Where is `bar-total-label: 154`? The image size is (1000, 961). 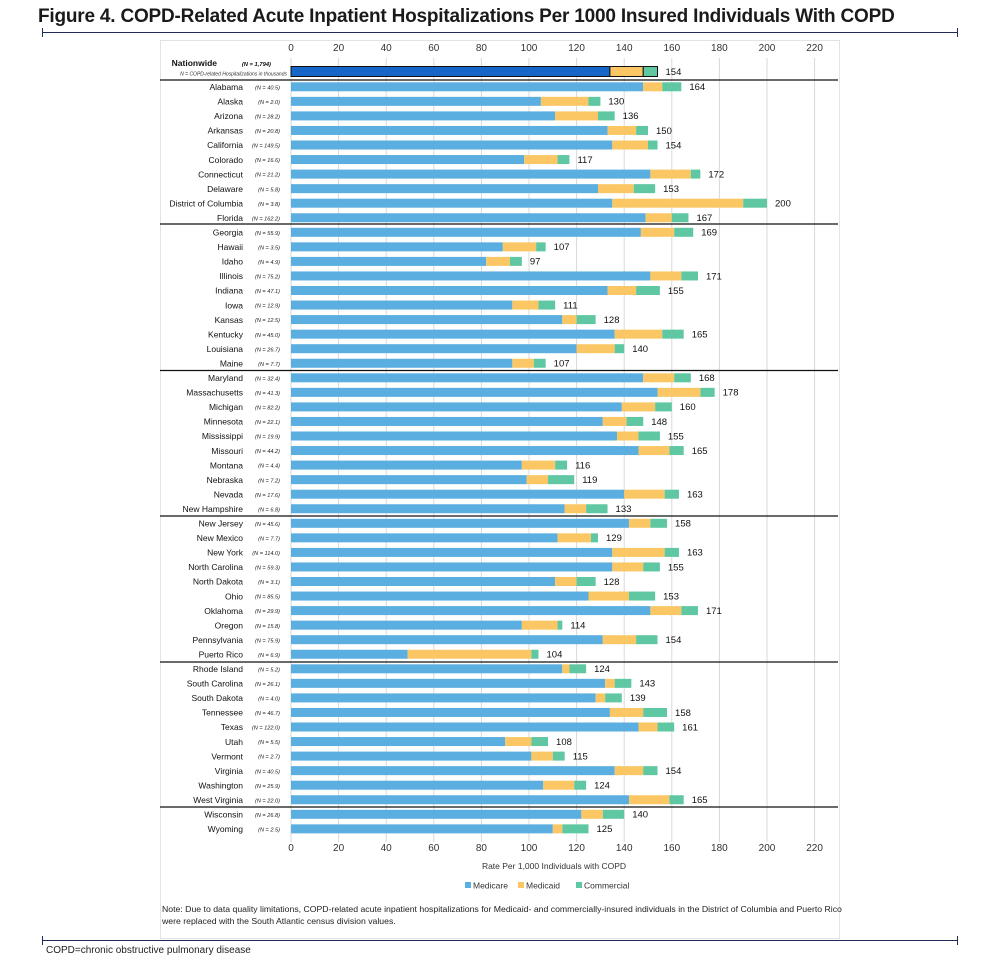 bar-total-label: 154 is located at coordinates (674, 145).